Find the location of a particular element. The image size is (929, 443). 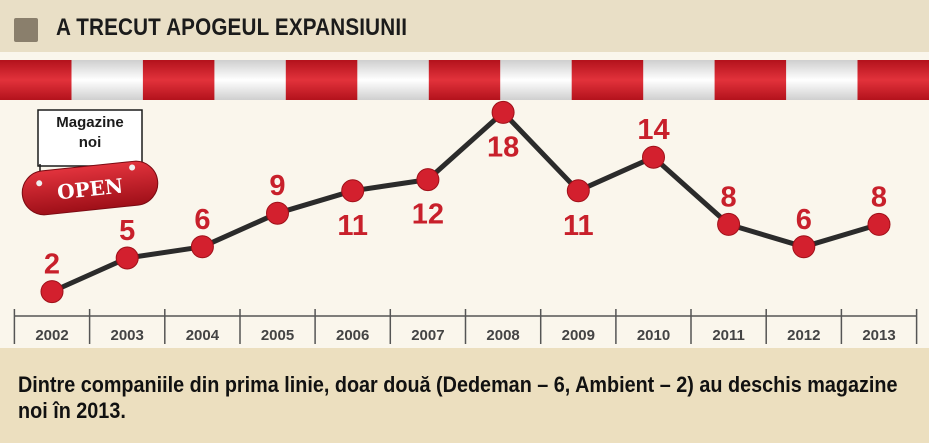

x-tick-label: 2013 is located at coordinates (878, 335).